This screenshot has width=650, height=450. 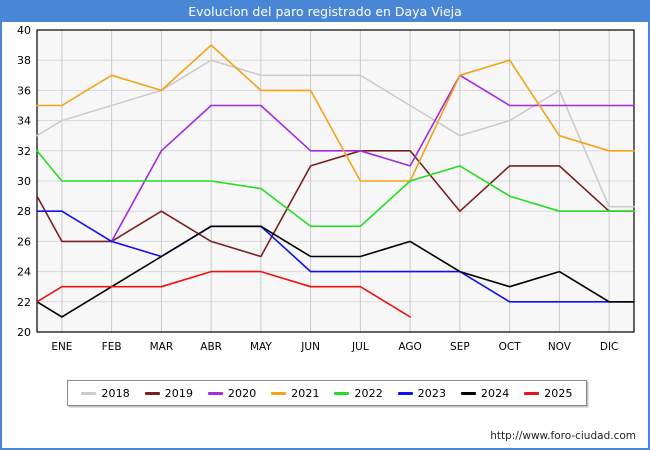 I want to click on legend-label: 2024, so click(x=495, y=393).